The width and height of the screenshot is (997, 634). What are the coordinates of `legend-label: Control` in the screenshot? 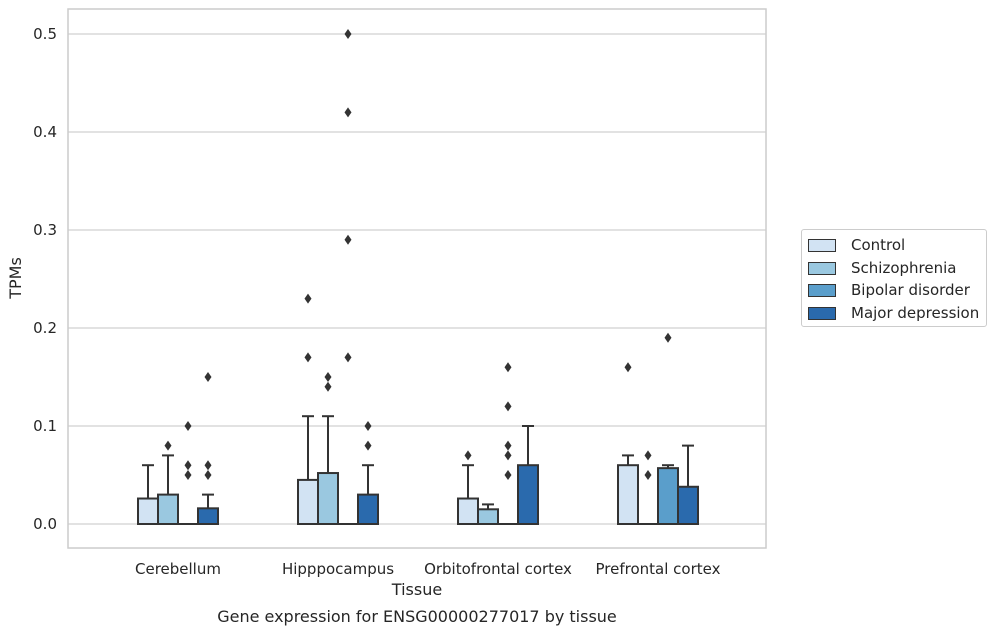 It's located at (878, 245).